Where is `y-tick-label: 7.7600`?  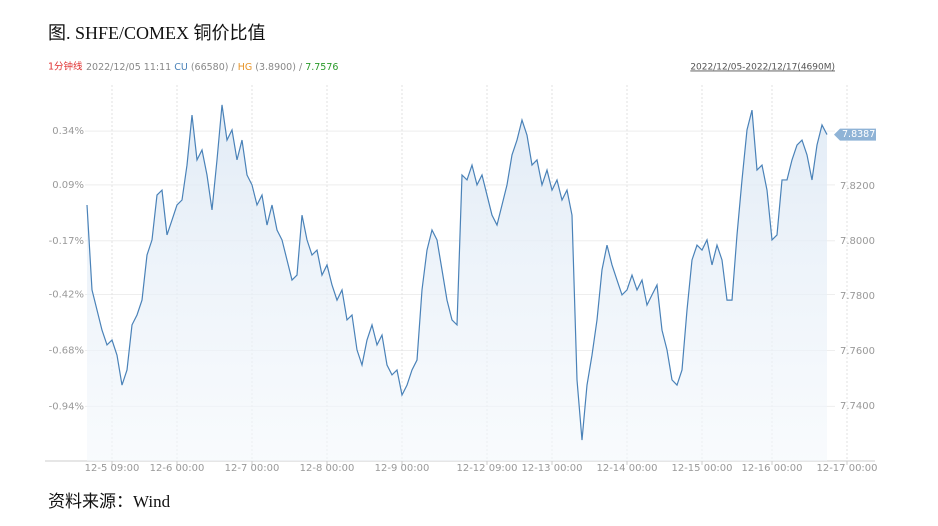
y-tick-label: 7.7600 is located at coordinates (857, 351).